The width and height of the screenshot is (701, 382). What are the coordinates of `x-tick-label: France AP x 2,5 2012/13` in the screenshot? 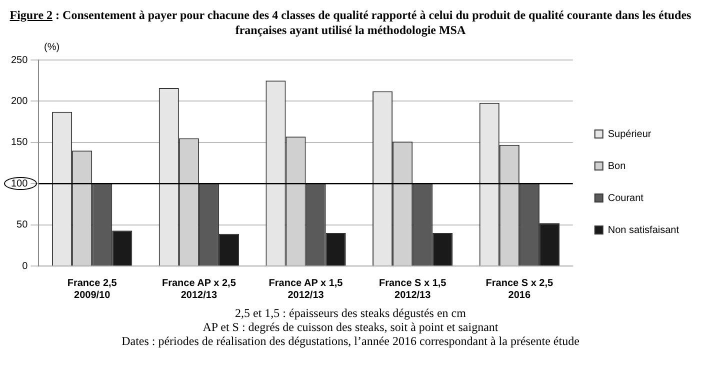 It's located at (199, 289).